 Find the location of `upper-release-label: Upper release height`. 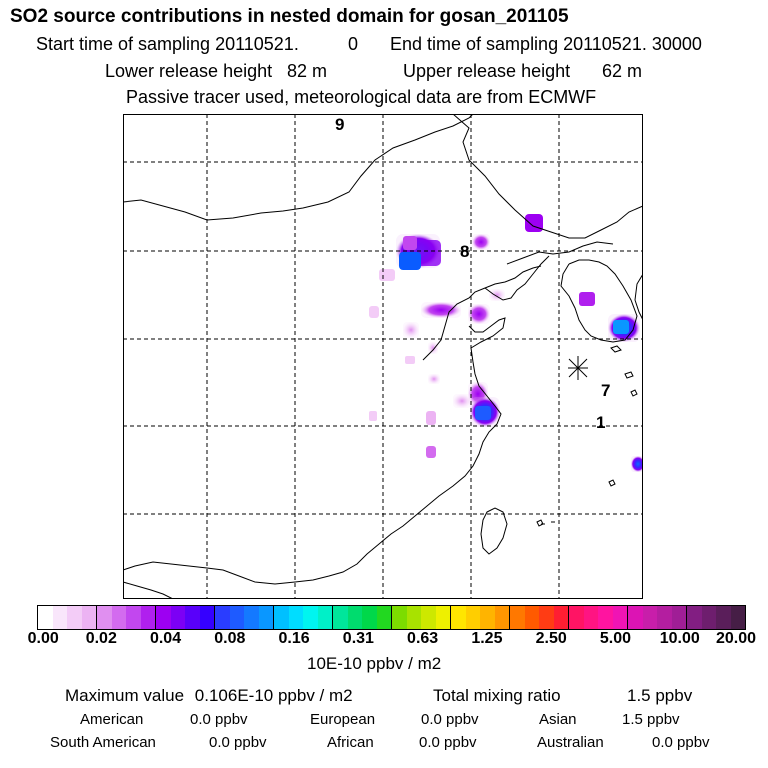

upper-release-label: Upper release height is located at coordinates (487, 71).